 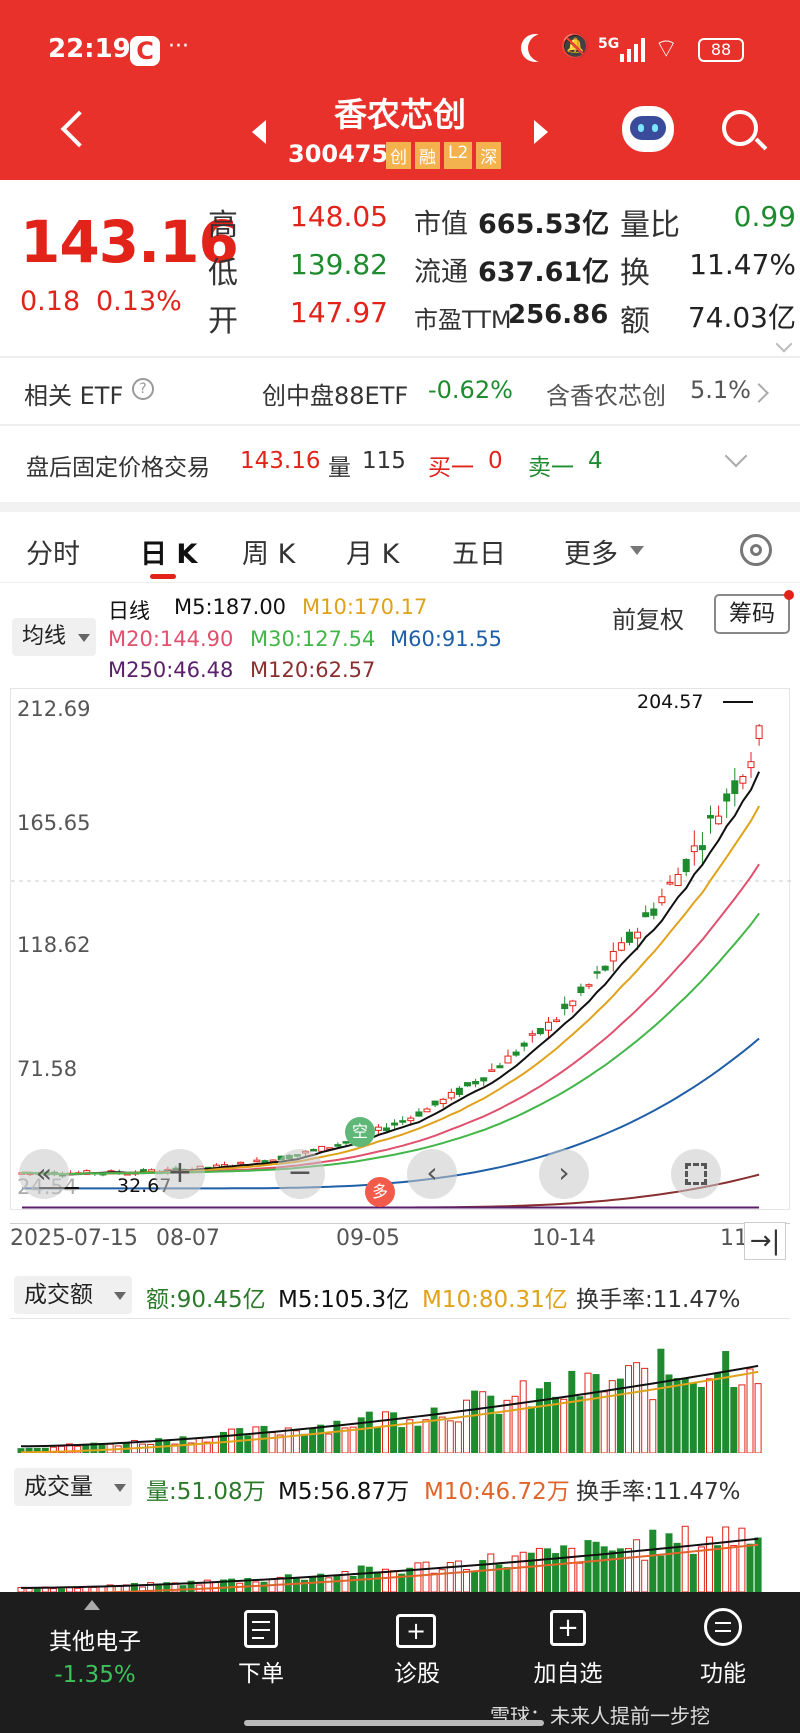 What do you see at coordinates (78, 129) in the screenshot?
I see `back-button` at bounding box center [78, 129].